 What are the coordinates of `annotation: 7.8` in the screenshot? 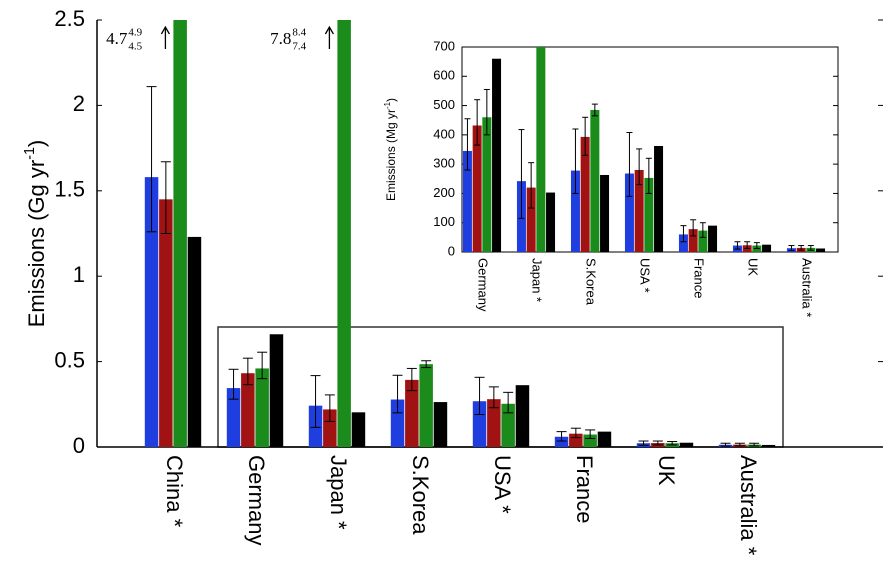 It's located at (280, 38).